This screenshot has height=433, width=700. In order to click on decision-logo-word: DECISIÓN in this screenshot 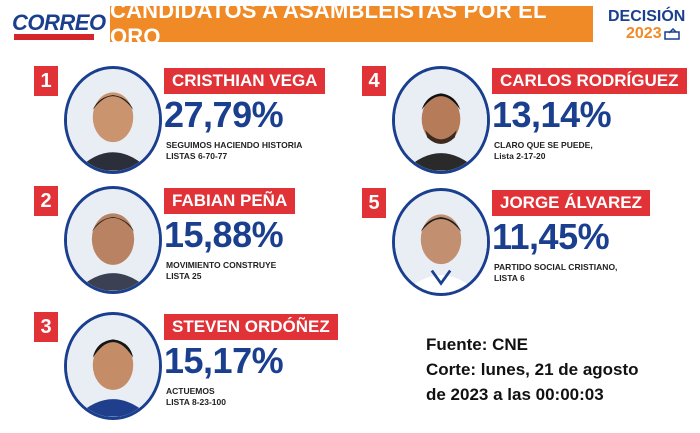, I will do `click(647, 16)`.